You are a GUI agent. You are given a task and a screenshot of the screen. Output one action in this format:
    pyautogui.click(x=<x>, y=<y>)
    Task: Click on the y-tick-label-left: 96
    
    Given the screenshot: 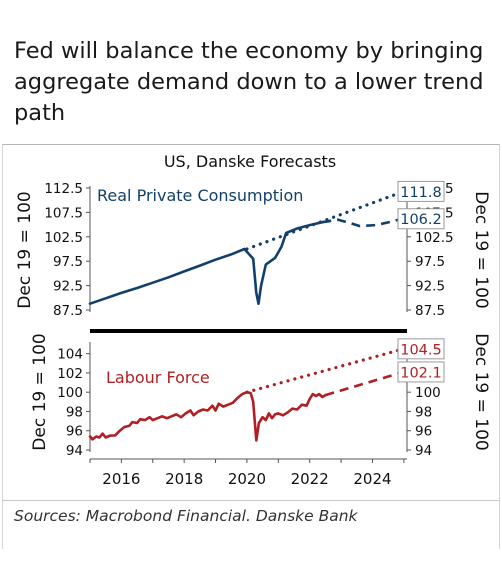 What is the action you would take?
    pyautogui.click(x=74, y=432)
    